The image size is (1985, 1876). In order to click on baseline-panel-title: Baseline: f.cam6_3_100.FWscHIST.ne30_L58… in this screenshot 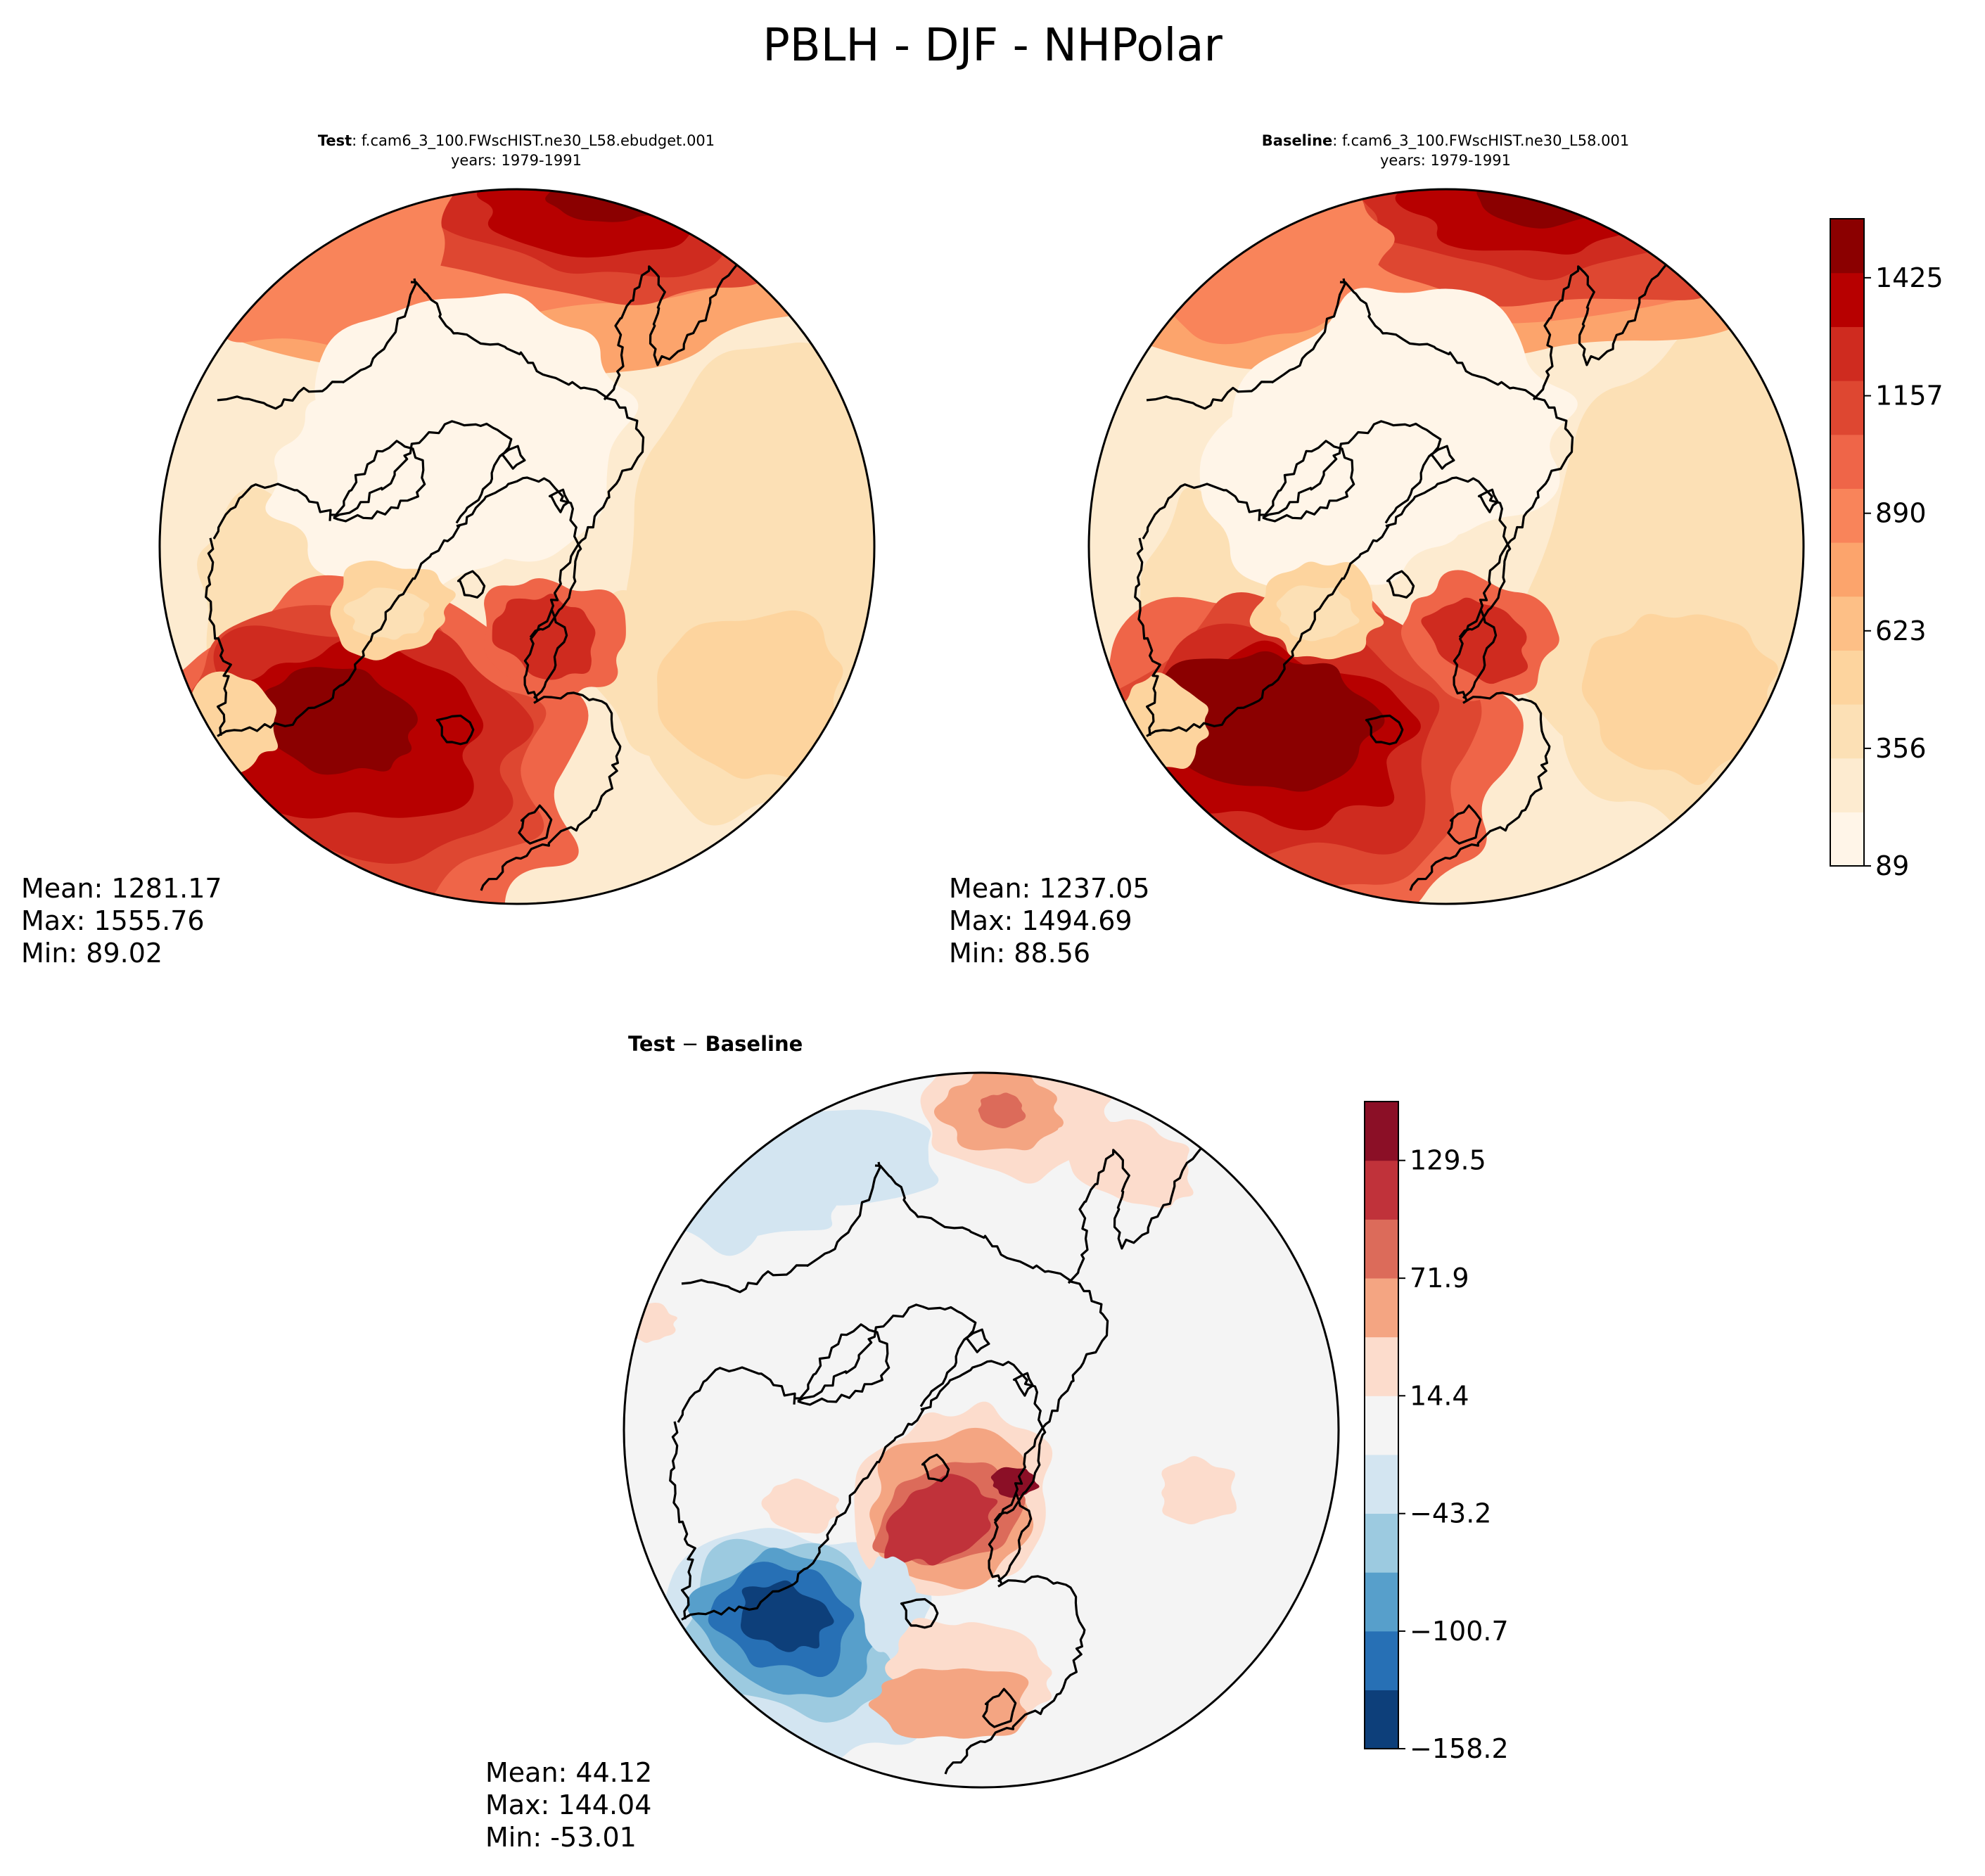, I will do `click(1446, 150)`.